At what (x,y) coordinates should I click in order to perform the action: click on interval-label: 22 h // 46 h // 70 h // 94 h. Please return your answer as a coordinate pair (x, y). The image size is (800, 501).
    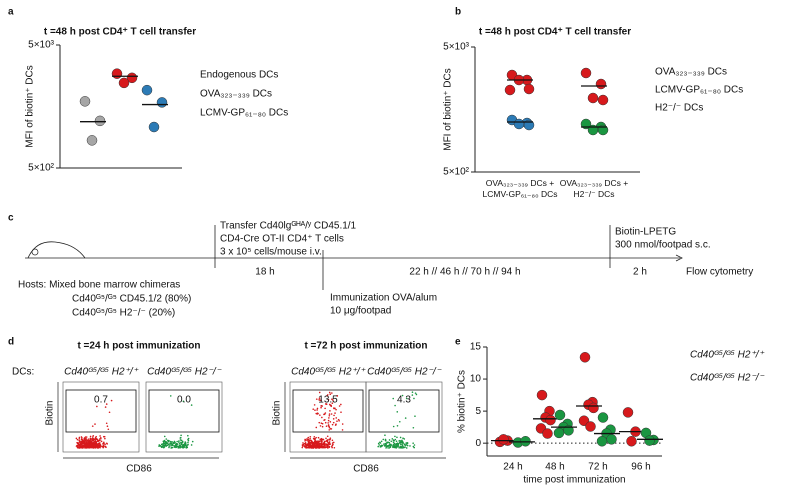
    Looking at the image, I should click on (464, 272).